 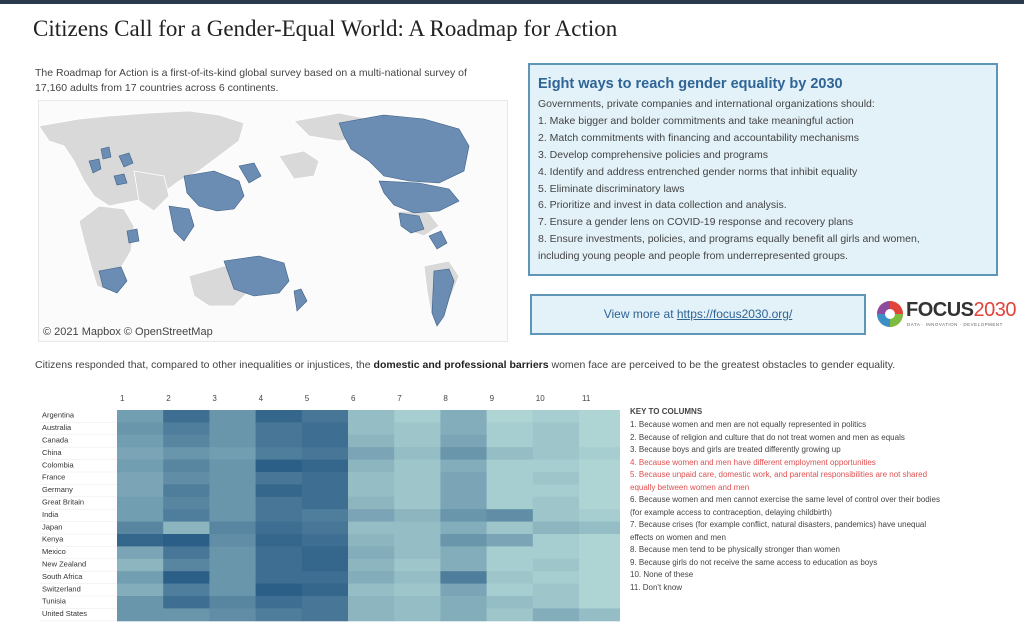 I want to click on map-credit: © 2021 Mapbox © OpenStreetMap, so click(x=128, y=332).